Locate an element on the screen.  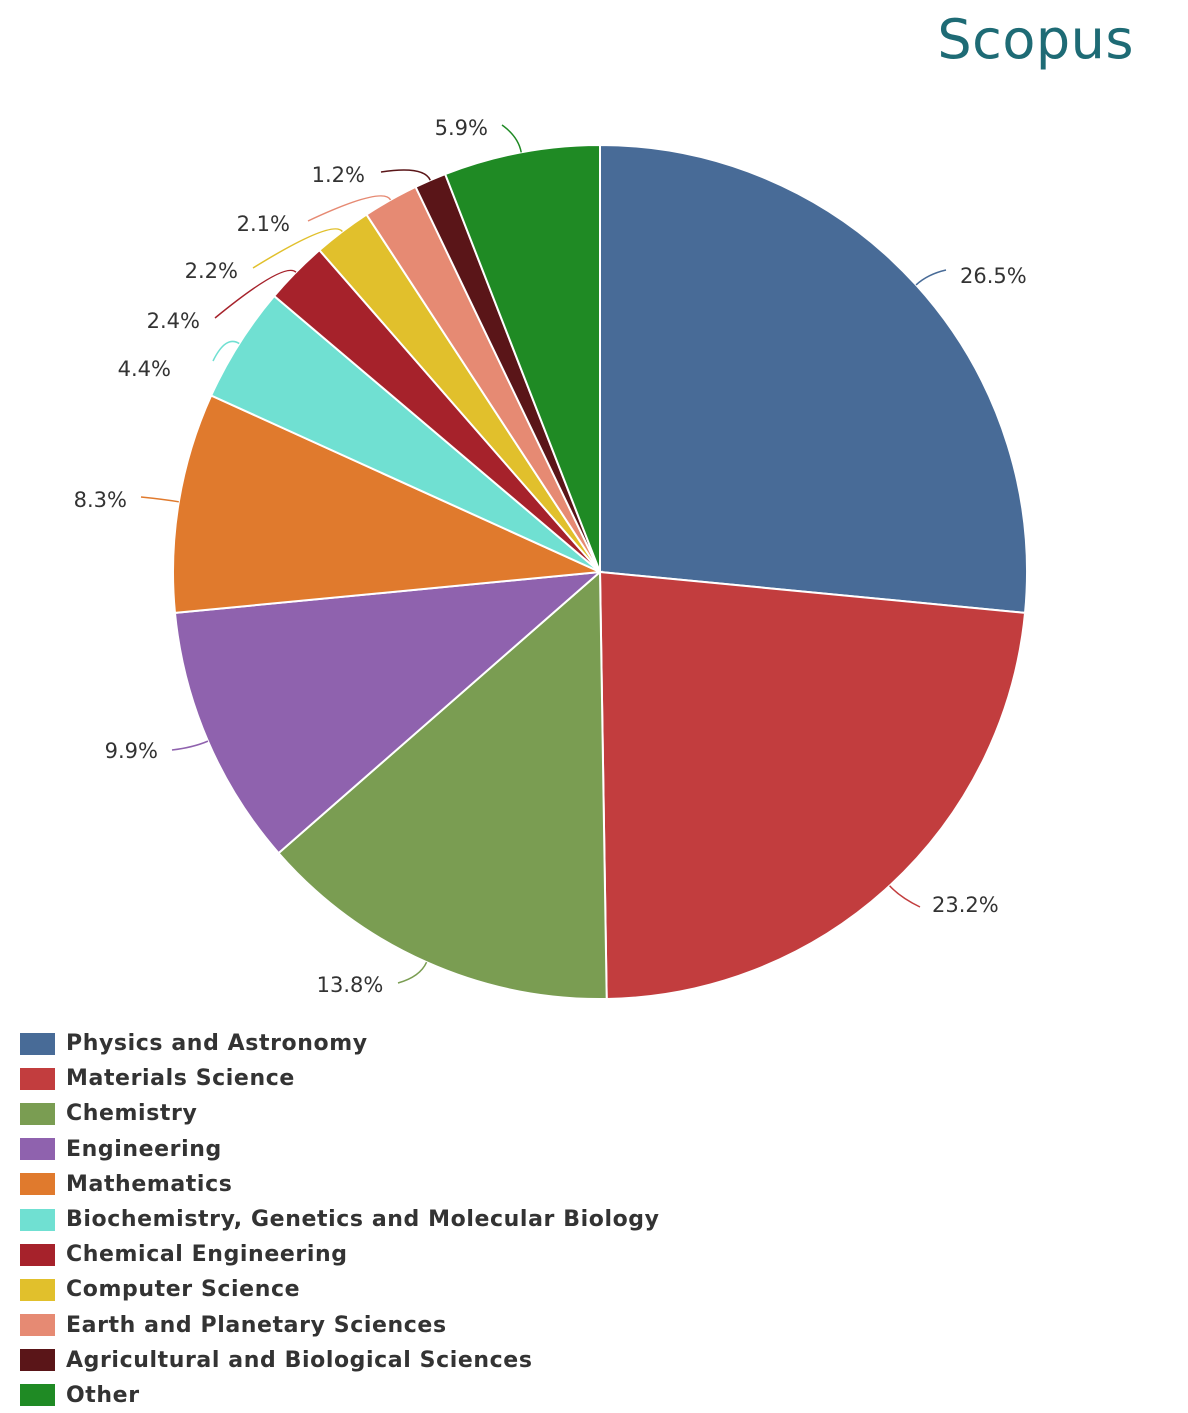
pie-data-label: 13.8% is located at coordinates (350, 985).